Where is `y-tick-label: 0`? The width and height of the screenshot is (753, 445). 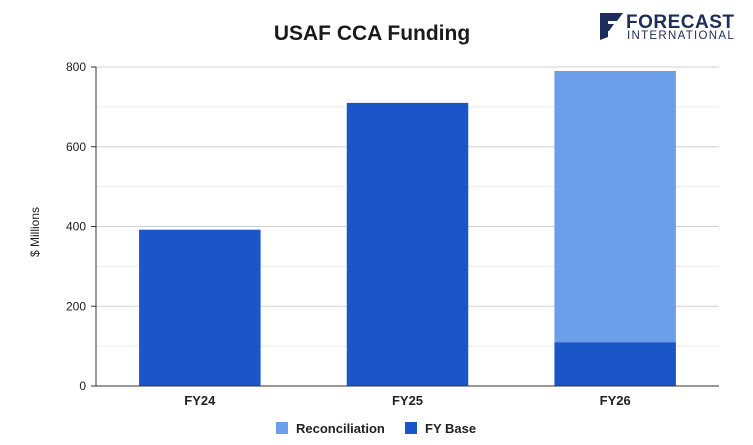
y-tick-label: 0 is located at coordinates (82, 386).